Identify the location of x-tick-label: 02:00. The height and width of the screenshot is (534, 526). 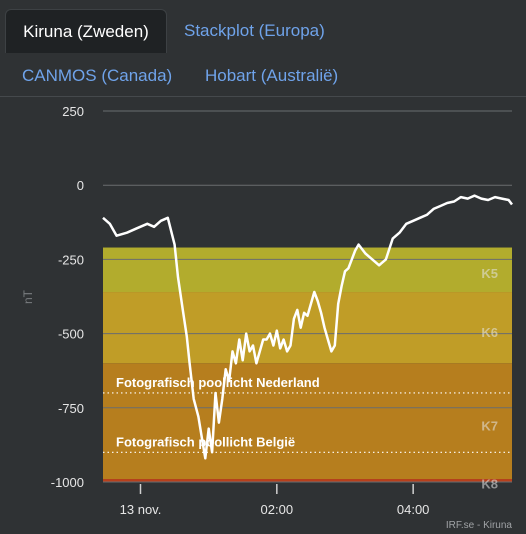
(277, 509).